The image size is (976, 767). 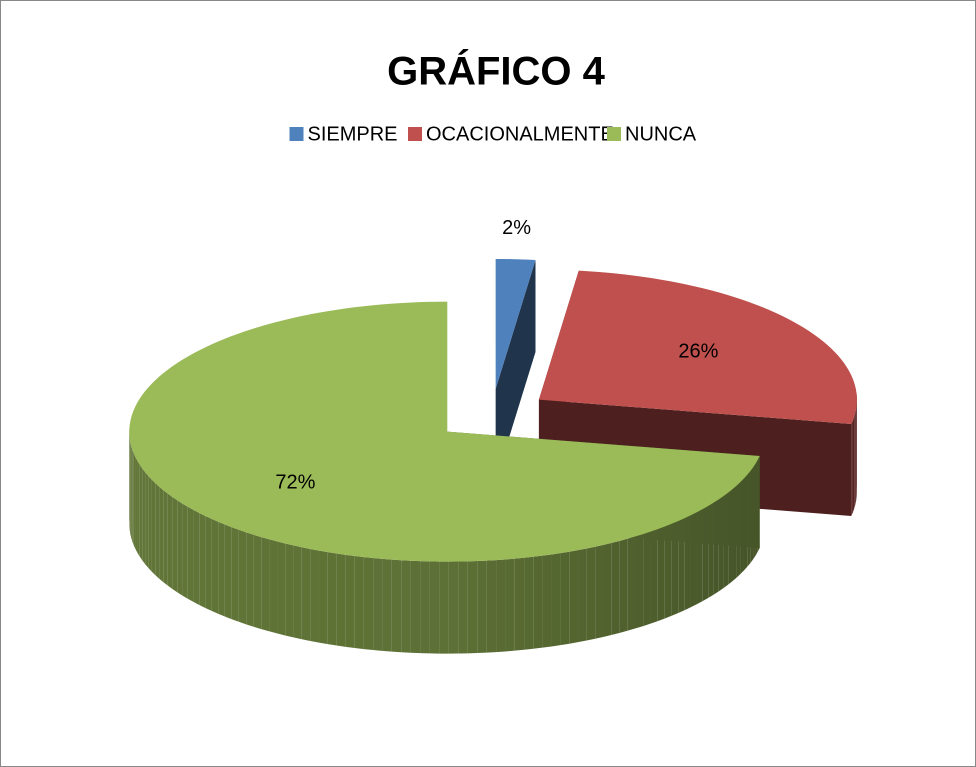 I want to click on data-label: 26%, so click(x=698, y=352).